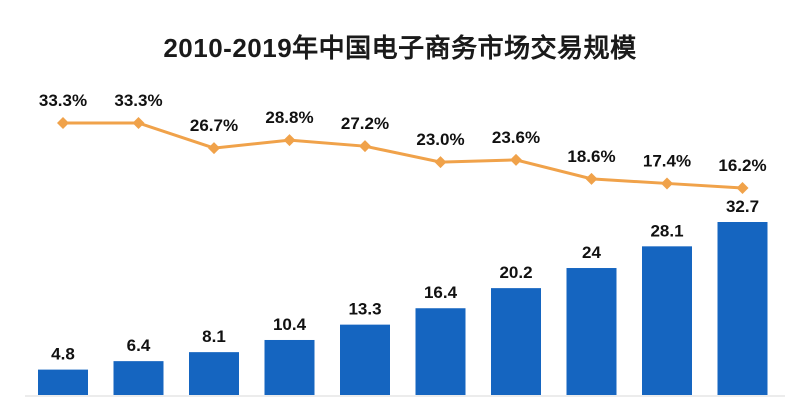  What do you see at coordinates (365, 123) in the screenshot?
I see `growth-label-2014: 27.2%` at bounding box center [365, 123].